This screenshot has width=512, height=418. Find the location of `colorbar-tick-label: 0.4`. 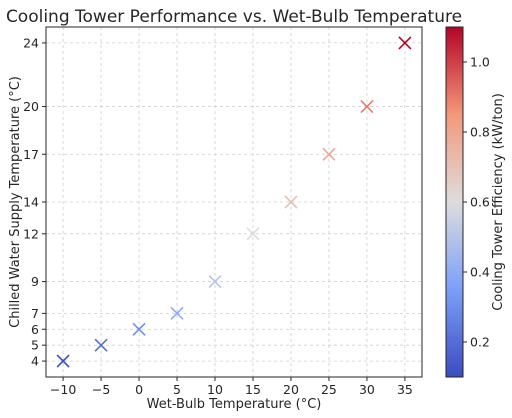

colorbar-tick-label: 0.4 is located at coordinates (480, 272).